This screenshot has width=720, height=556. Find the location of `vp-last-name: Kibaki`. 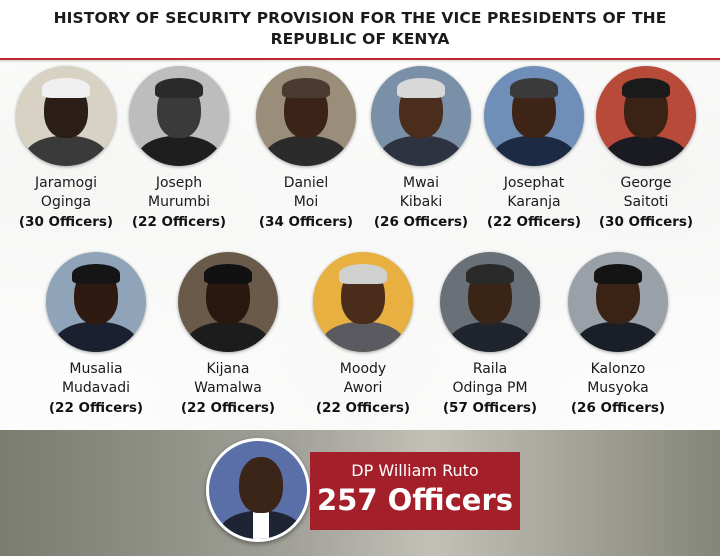

vp-last-name: Kibaki is located at coordinates (421, 202).